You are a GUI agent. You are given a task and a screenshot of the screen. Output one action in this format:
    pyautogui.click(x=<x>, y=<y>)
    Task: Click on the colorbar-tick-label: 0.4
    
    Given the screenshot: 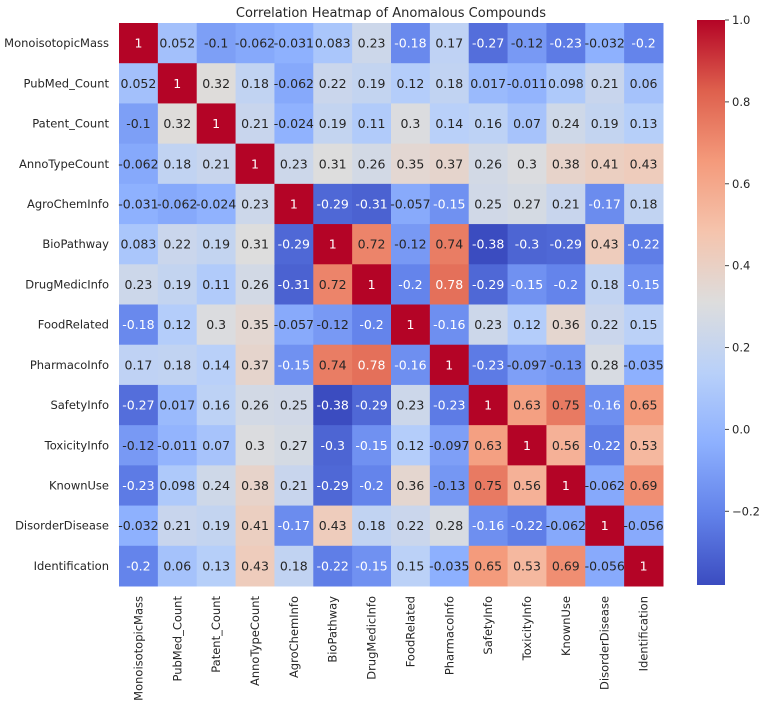 What is the action you would take?
    pyautogui.click(x=741, y=266)
    